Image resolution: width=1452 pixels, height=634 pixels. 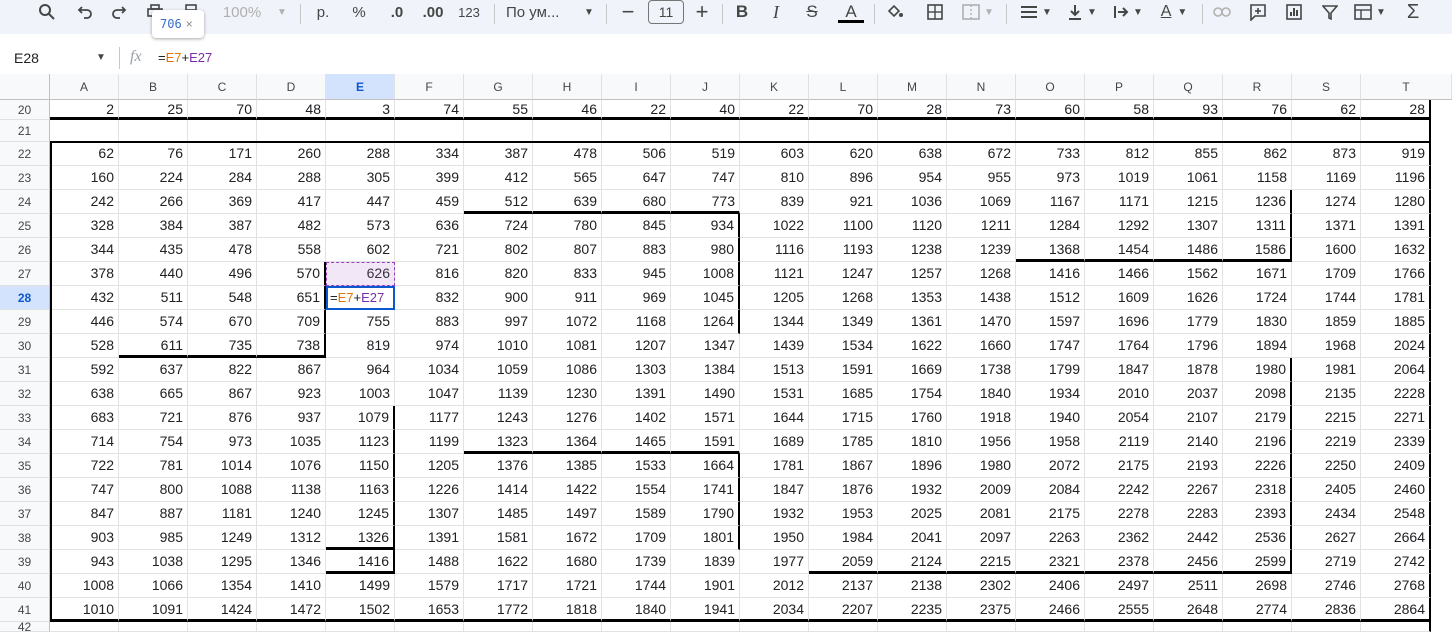 What do you see at coordinates (843, 154) in the screenshot?
I see `cell-l22: 620` at bounding box center [843, 154].